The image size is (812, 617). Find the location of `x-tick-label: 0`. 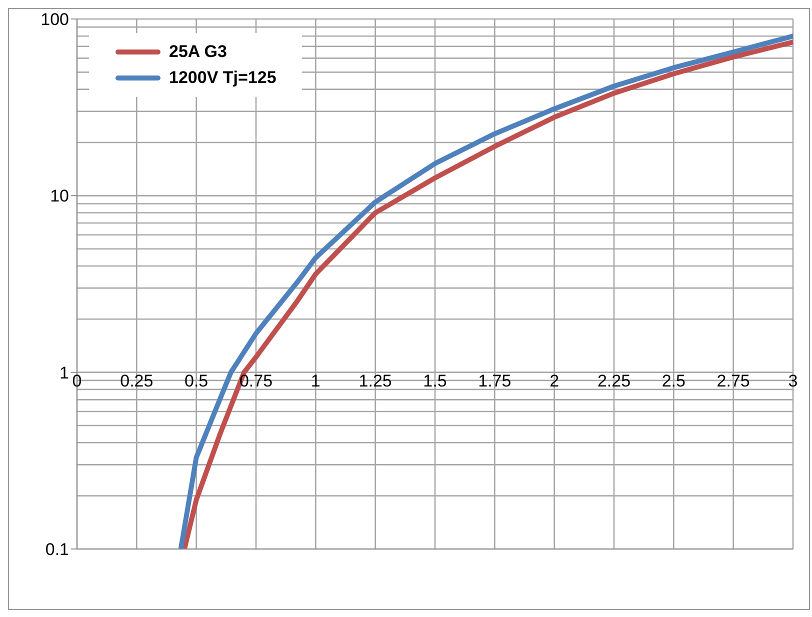

x-tick-label: 0 is located at coordinates (77, 380).